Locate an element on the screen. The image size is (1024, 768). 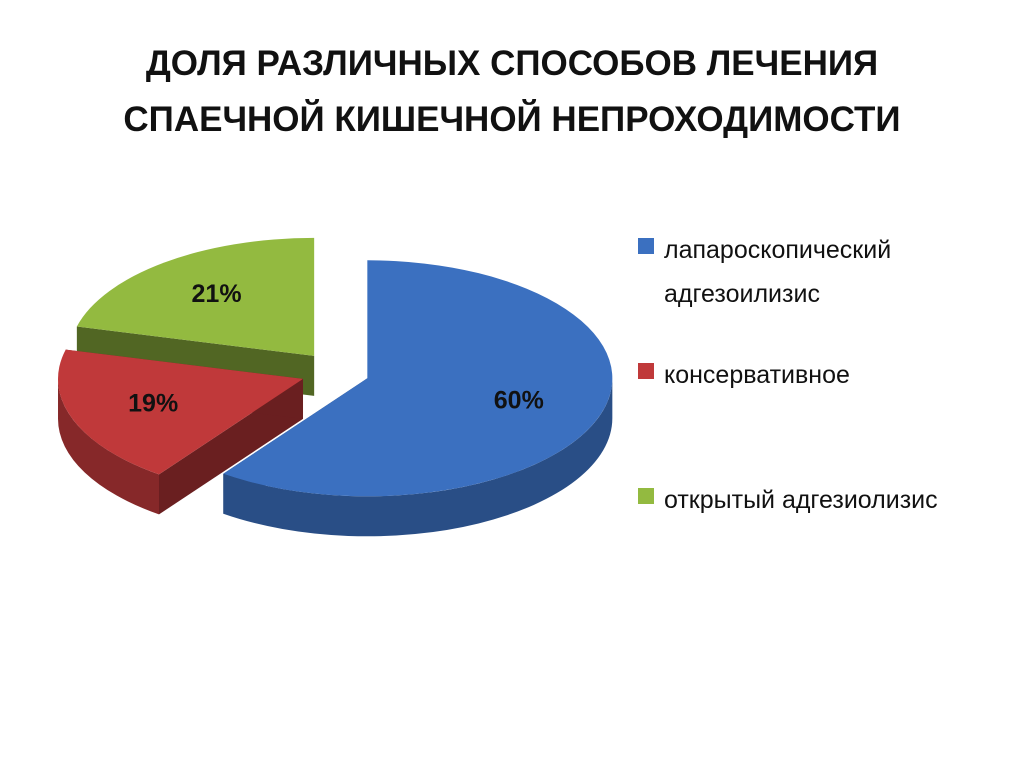
legend-item: открытый адгезиолизис is located at coordinates (803, 540).